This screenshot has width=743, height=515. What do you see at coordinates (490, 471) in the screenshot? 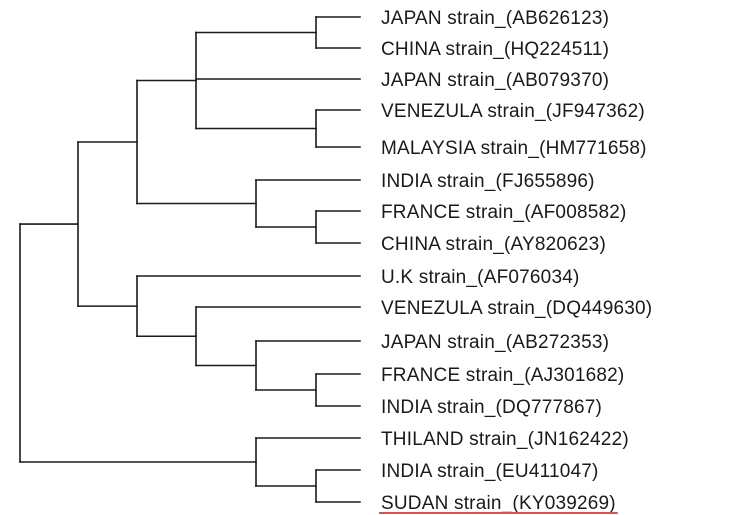
I see `leaf-label-14: INDIA strain_(EU411047)` at bounding box center [490, 471].